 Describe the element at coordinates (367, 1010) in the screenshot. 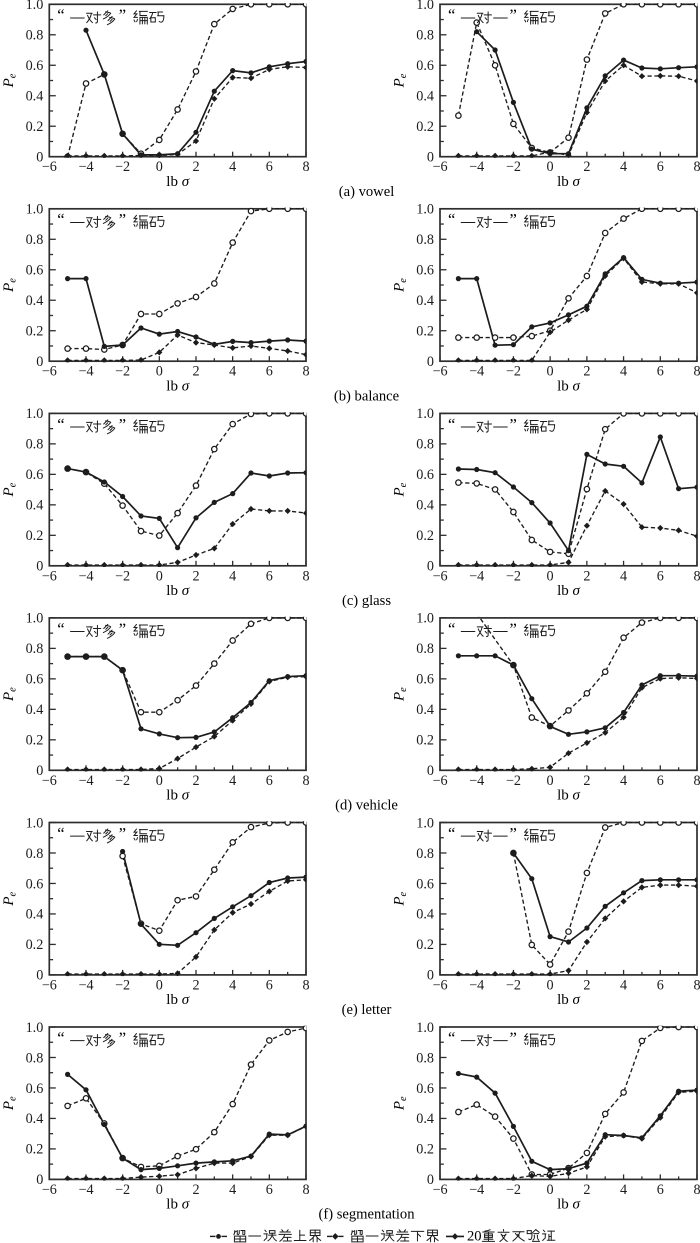

I see `svg-text: (e) letter` at that location.